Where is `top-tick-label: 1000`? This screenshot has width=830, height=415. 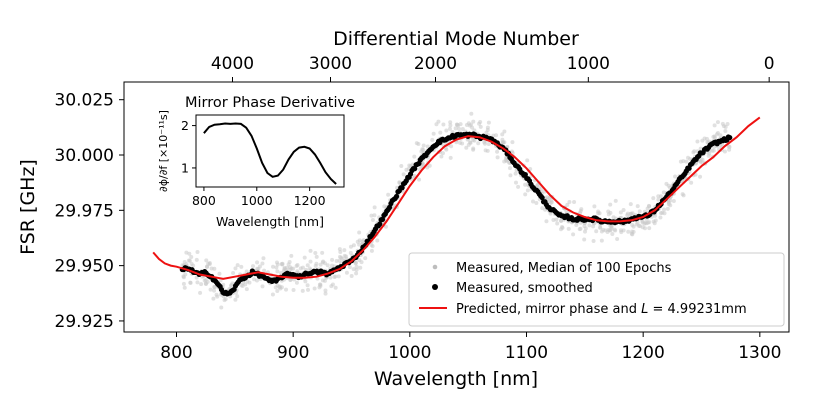
top-tick-label: 1000 is located at coordinates (588, 64).